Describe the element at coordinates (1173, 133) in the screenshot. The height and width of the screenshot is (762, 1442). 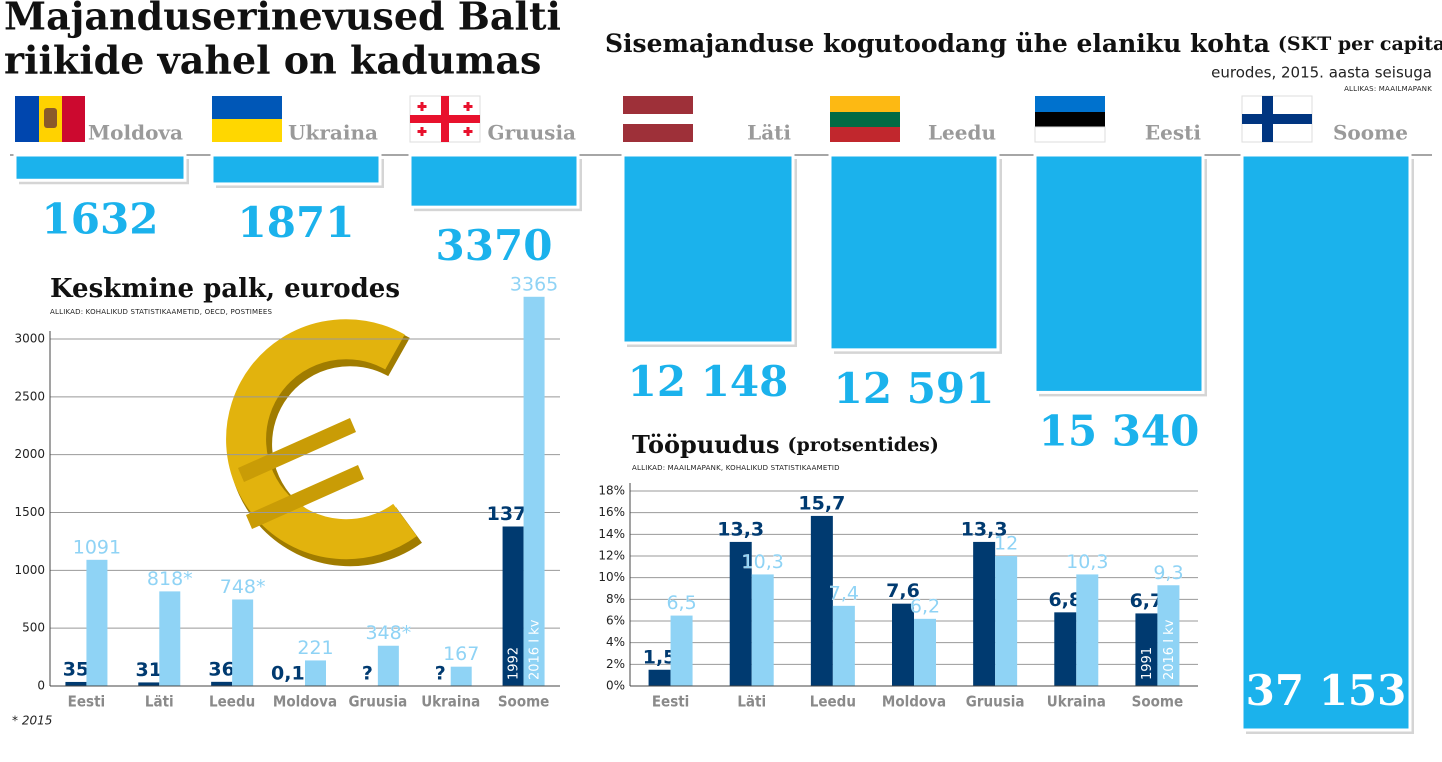
I see `category-label: Eesti` at that location.